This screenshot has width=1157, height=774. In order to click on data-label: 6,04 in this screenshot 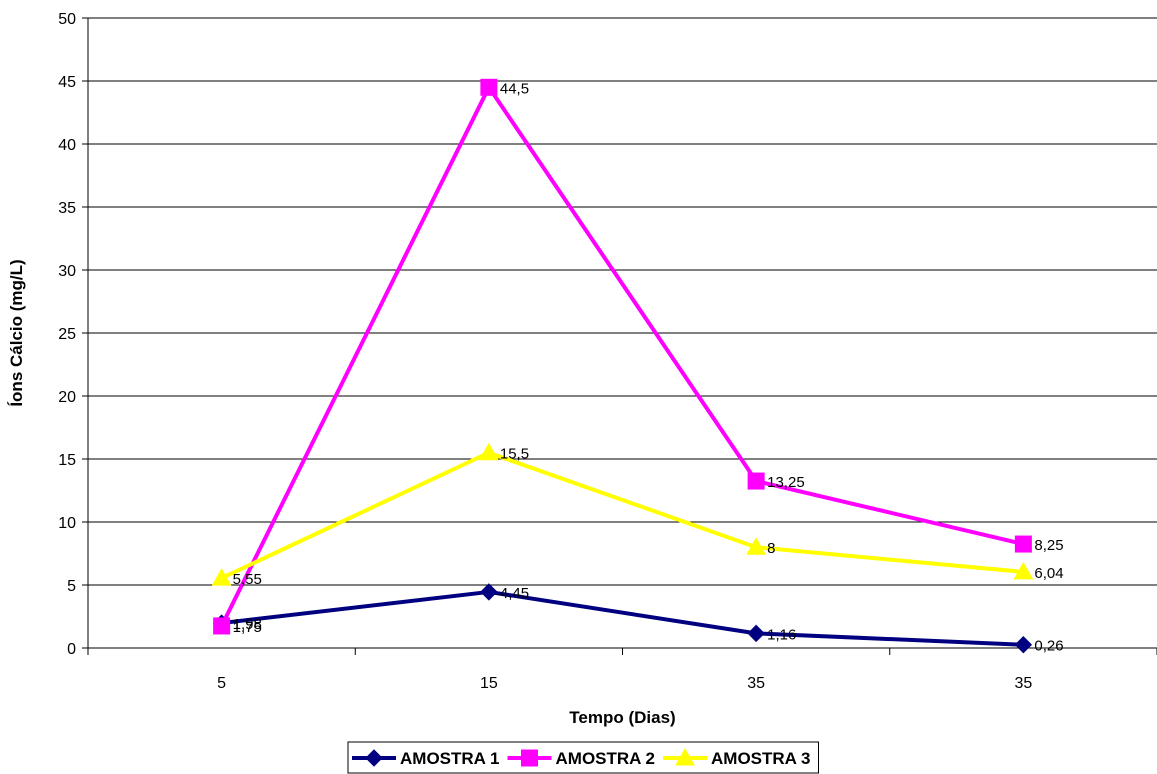, I will do `click(1048, 573)`.